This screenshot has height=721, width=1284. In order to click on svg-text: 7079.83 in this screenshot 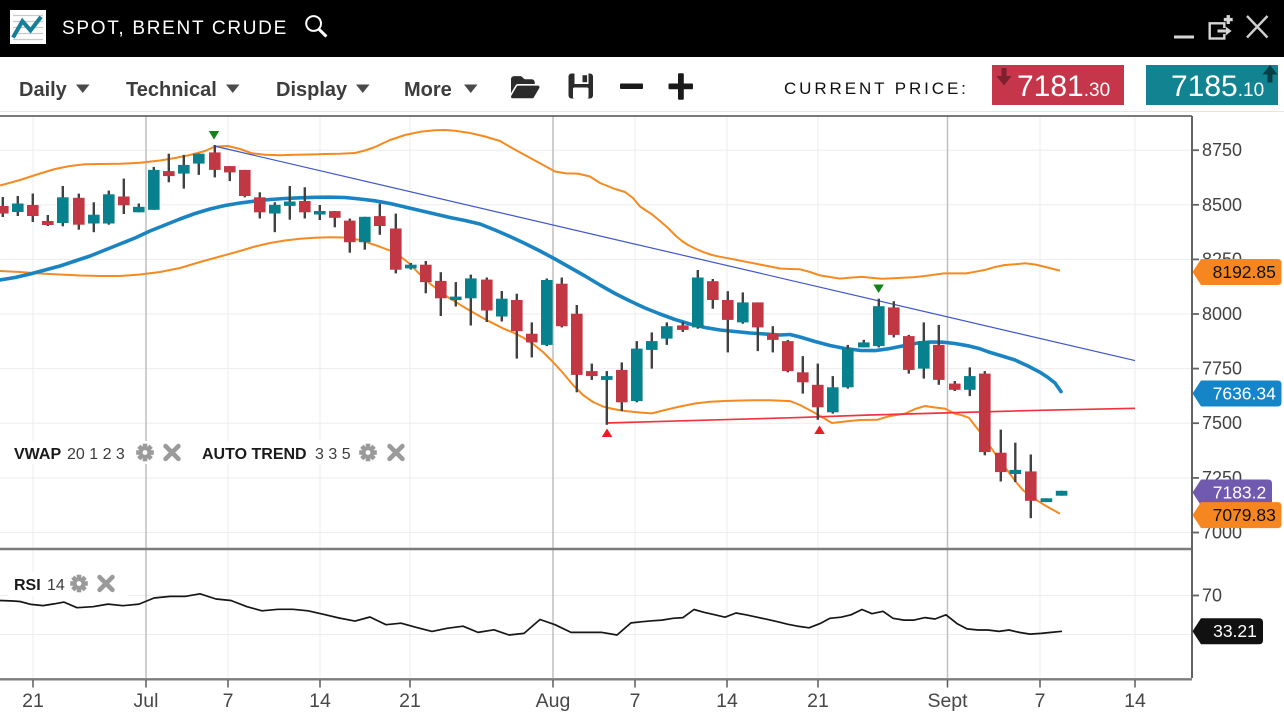, I will do `click(1244, 515)`.